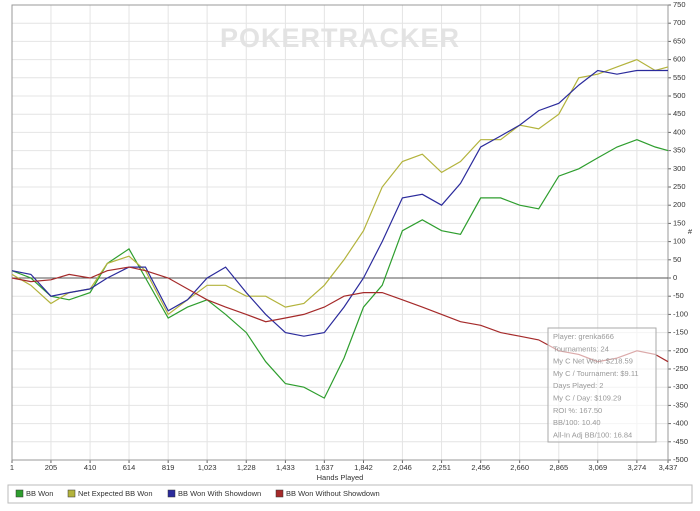 The width and height of the screenshot is (700, 511). Describe the element at coordinates (558, 467) in the screenshot. I see `x-tick-label: 2,865` at that location.